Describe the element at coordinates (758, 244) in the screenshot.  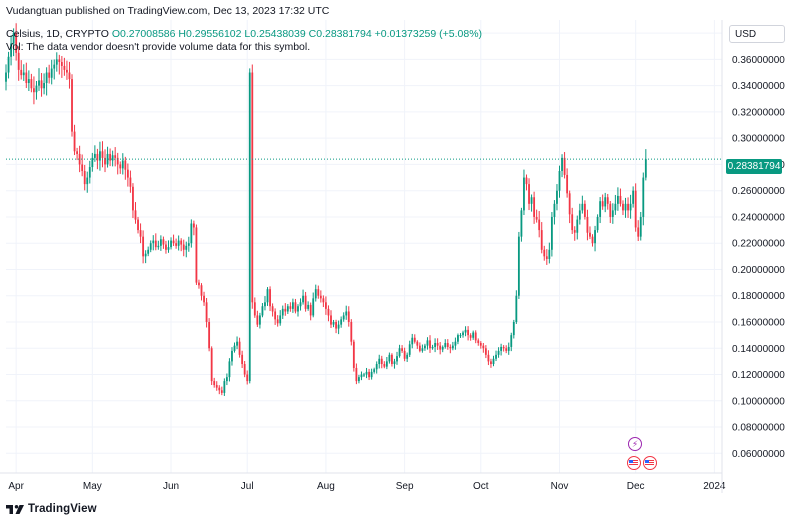
I see `y-tick-label: 0.22000000` at that location.